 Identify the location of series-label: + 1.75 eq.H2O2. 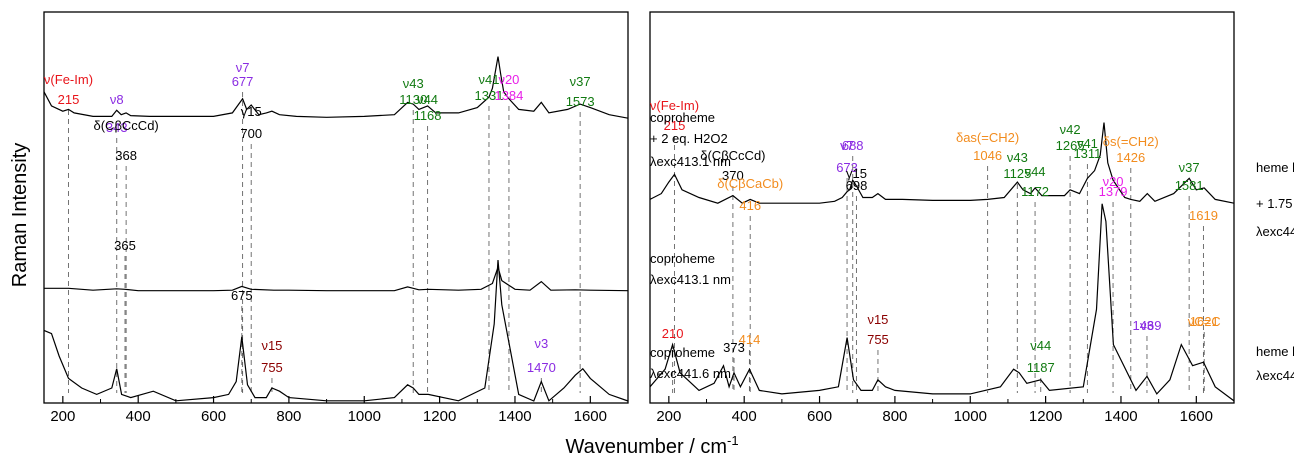
(1275, 203).